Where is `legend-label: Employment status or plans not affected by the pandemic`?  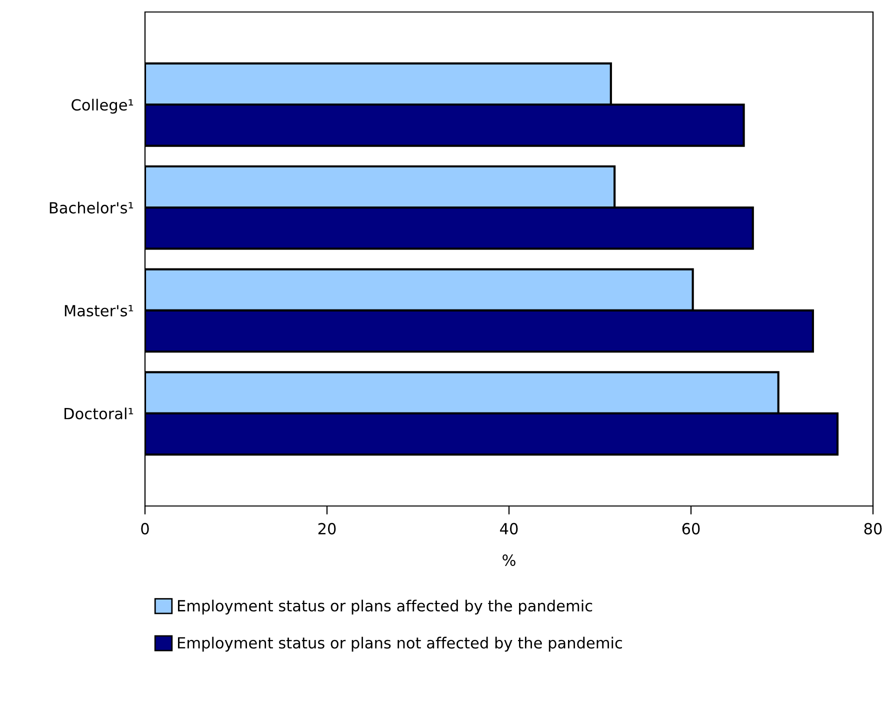
legend-label: Employment status or plans not affected by the pandemic is located at coordinates (400, 644).